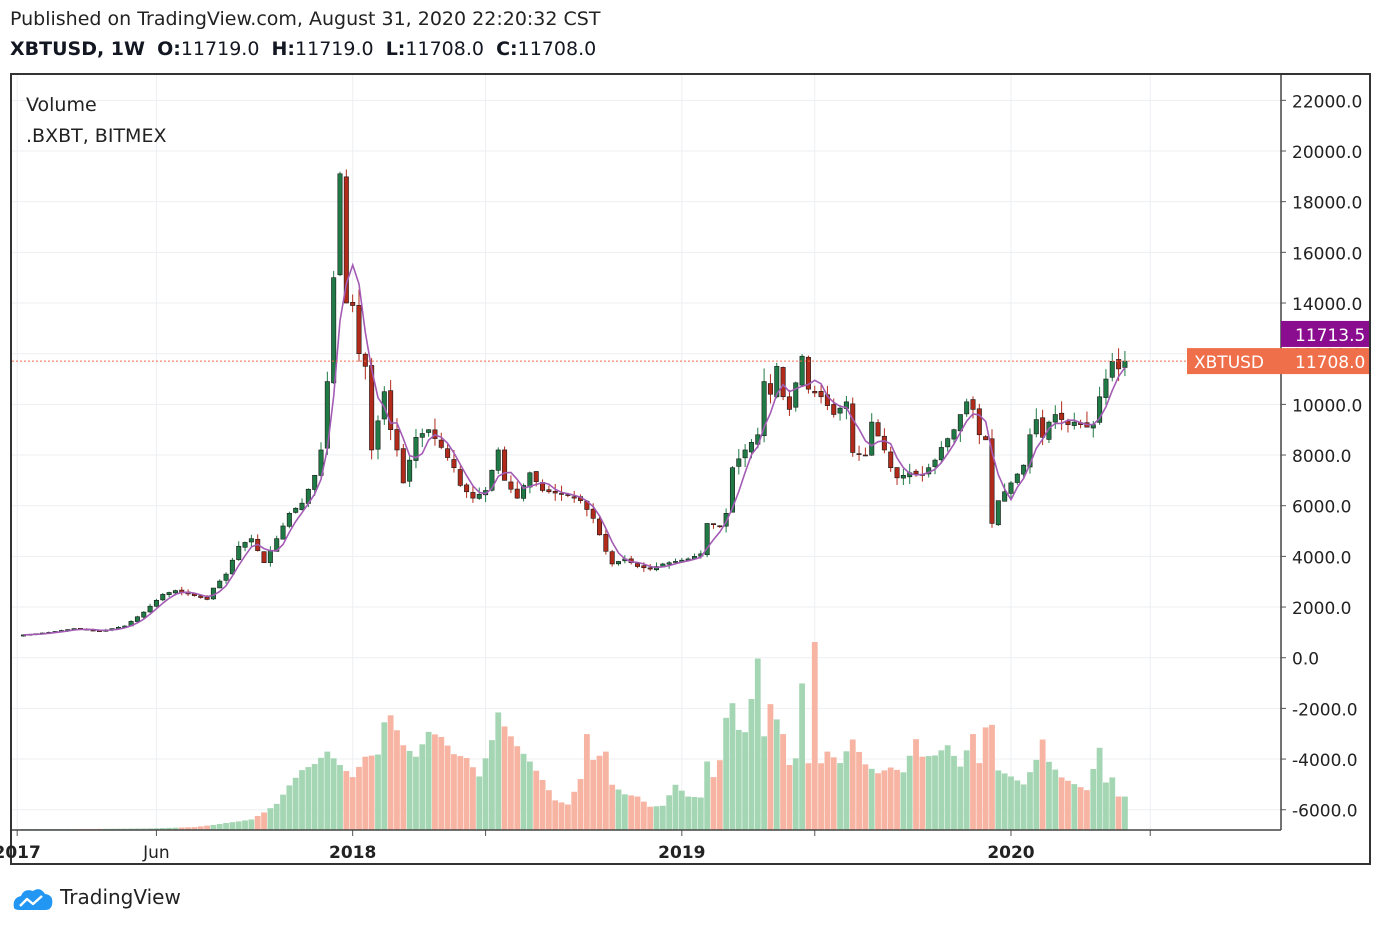 The height and width of the screenshot is (929, 1383). What do you see at coordinates (352, 853) in the screenshot?
I see `x-tick-label: 2018` at bounding box center [352, 853].